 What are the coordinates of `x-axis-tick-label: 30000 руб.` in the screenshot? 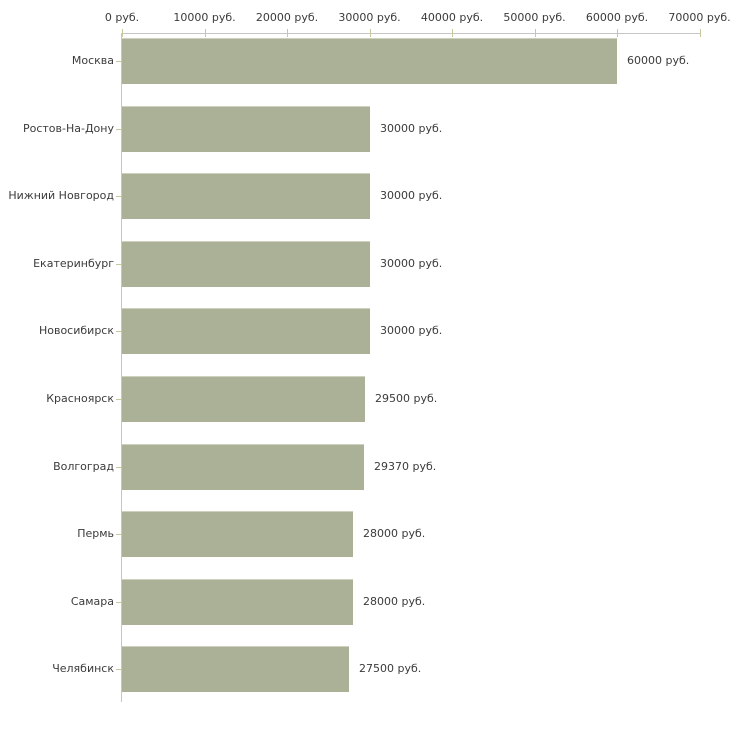 It's located at (369, 17).